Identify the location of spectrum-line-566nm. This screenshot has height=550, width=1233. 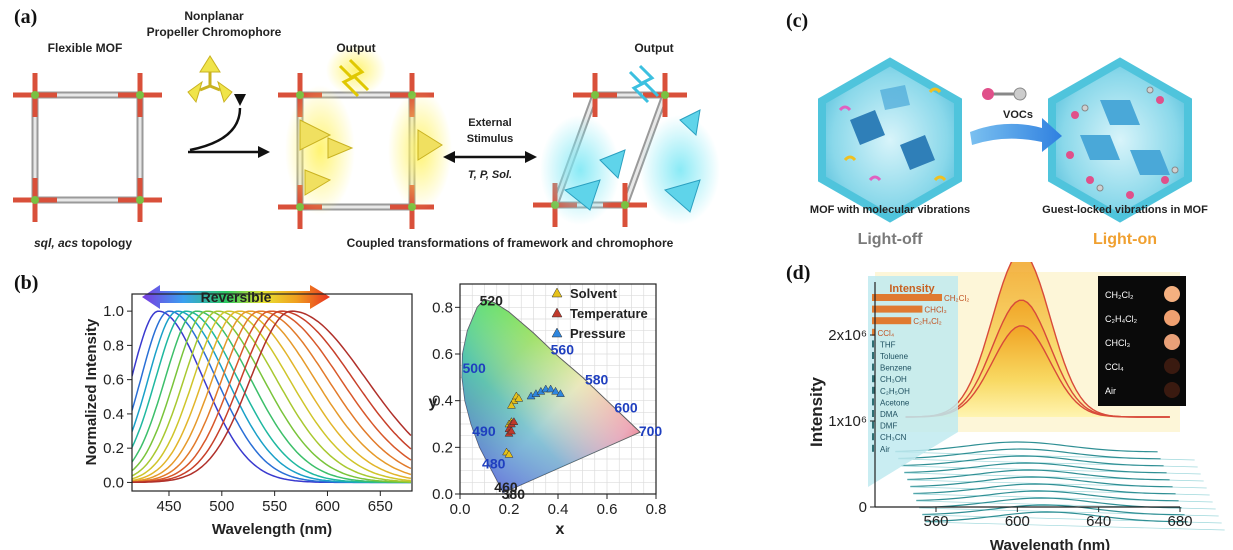
(272, 397).